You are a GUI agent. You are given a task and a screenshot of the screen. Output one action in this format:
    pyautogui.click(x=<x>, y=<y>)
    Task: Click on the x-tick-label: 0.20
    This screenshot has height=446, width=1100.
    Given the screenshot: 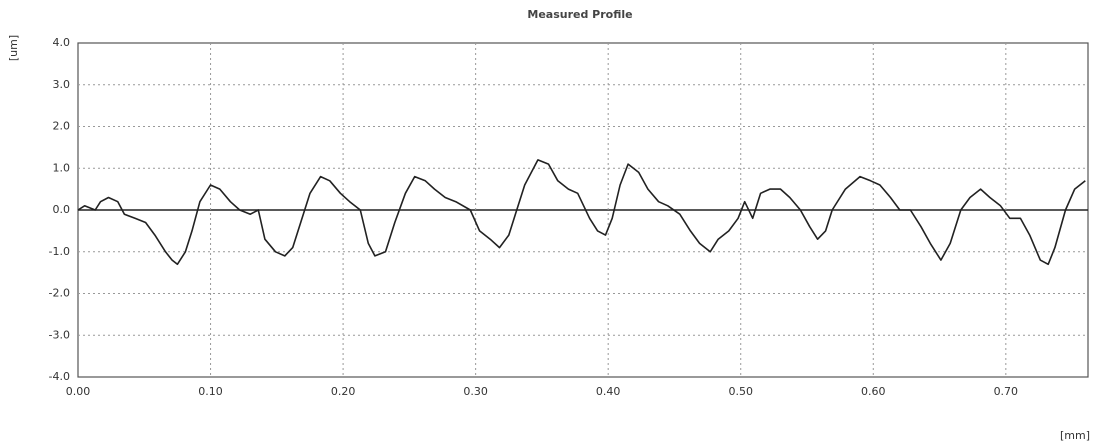 What is the action you would take?
    pyautogui.click(x=343, y=391)
    